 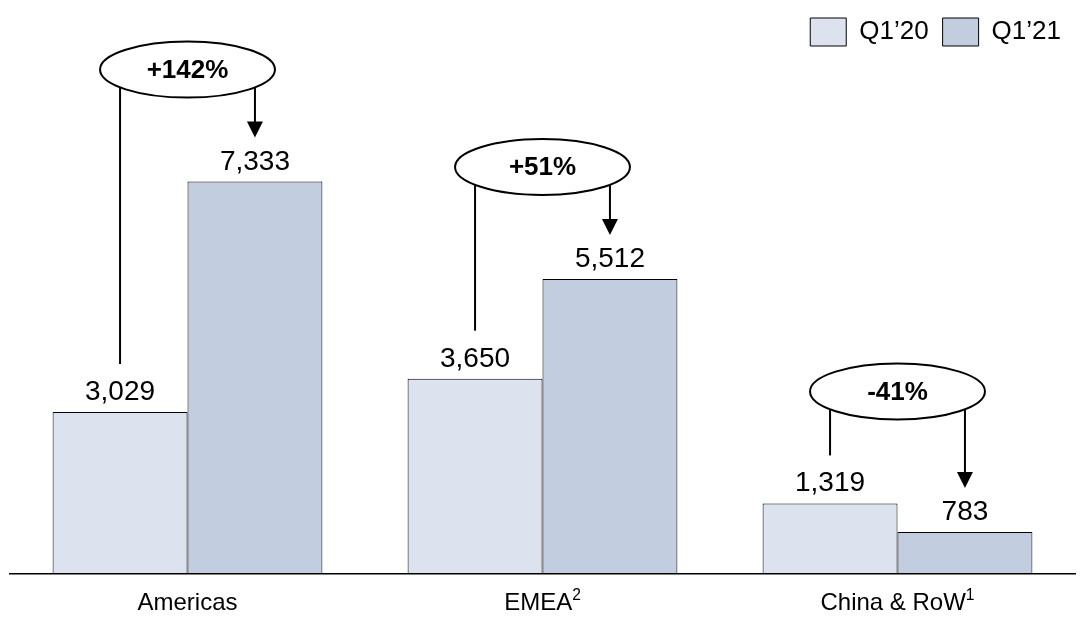 I want to click on x-tick-label: Americas, so click(x=187, y=601).